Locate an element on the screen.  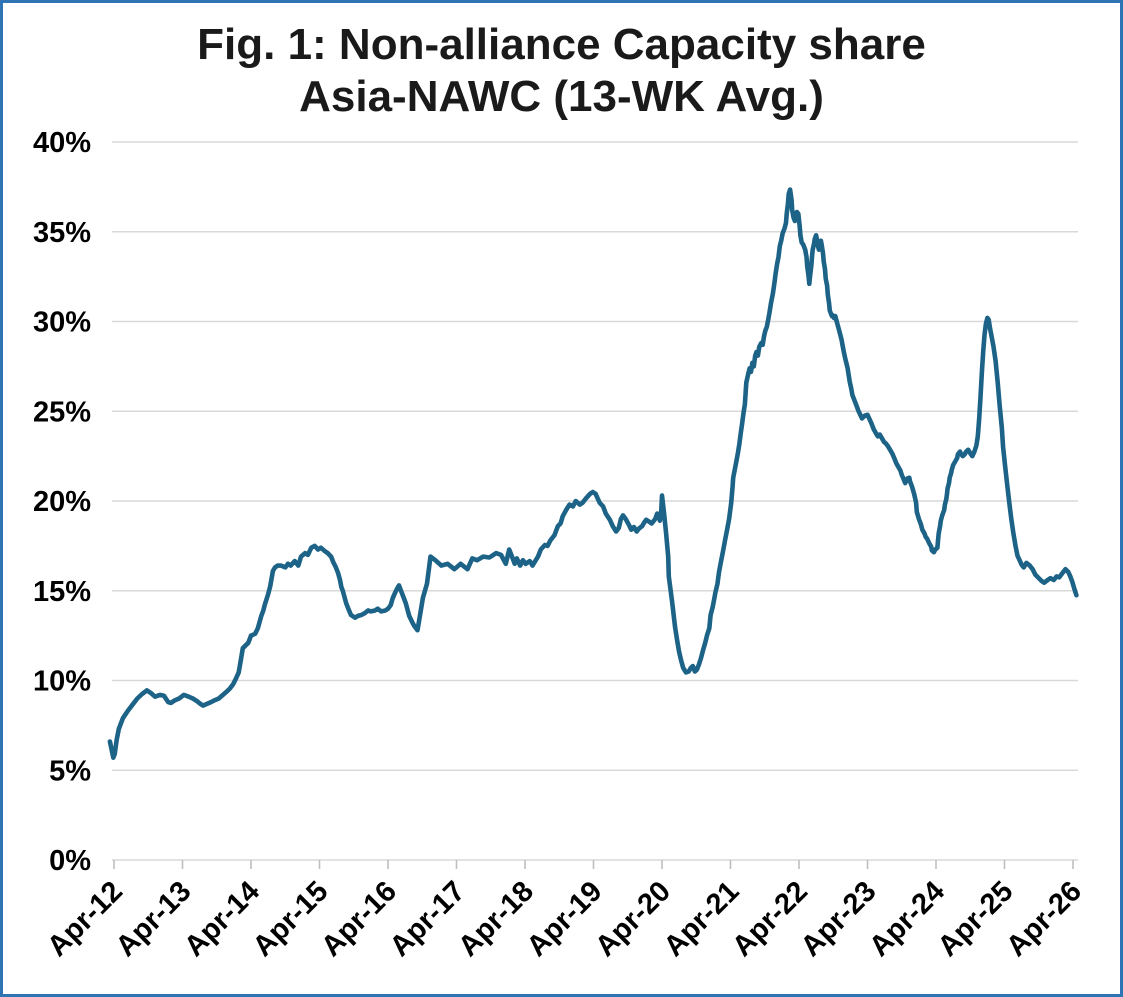
chart-title-line1: Fig. 1: Non-alliance Capacity share is located at coordinates (561, 44).